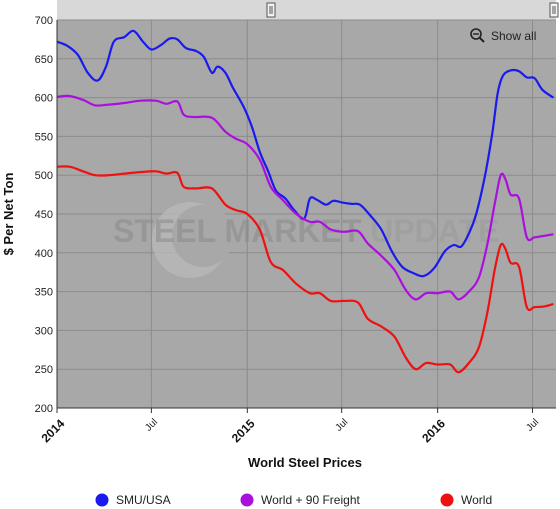 This screenshot has height=509, width=560. Describe the element at coordinates (44, 293) in the screenshot. I see `y-tick-label: 350` at that location.